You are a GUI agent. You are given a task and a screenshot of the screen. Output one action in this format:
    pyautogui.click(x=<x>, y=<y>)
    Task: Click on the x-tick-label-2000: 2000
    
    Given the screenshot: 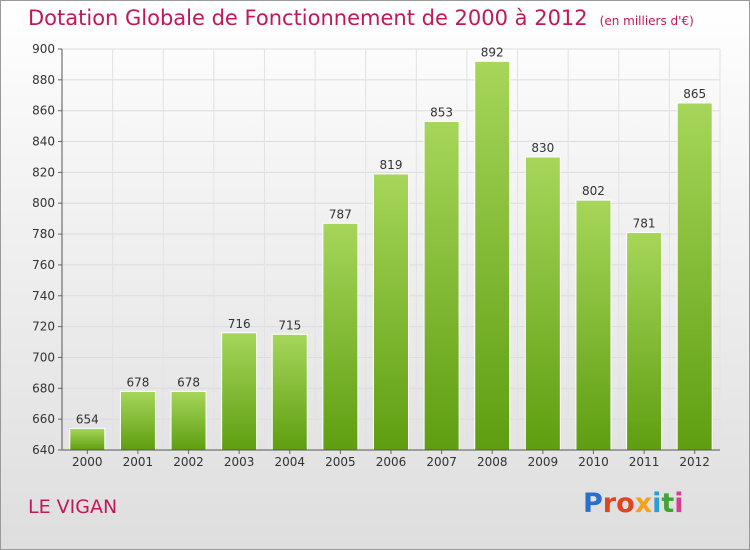 What is the action you would take?
    pyautogui.click(x=87, y=462)
    